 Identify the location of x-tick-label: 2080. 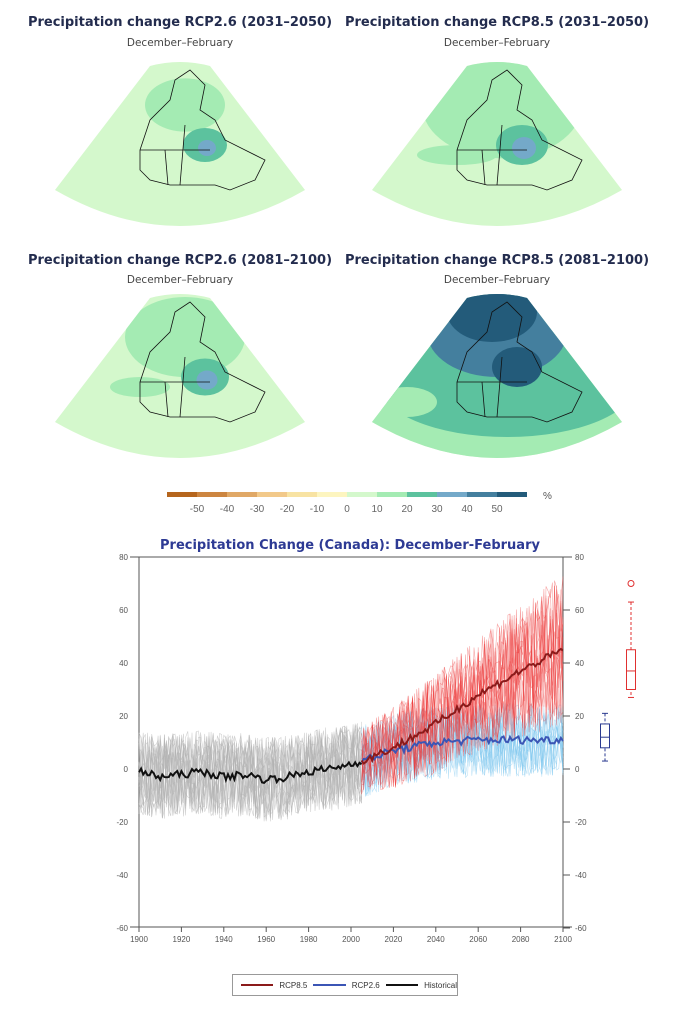
(521, 939).